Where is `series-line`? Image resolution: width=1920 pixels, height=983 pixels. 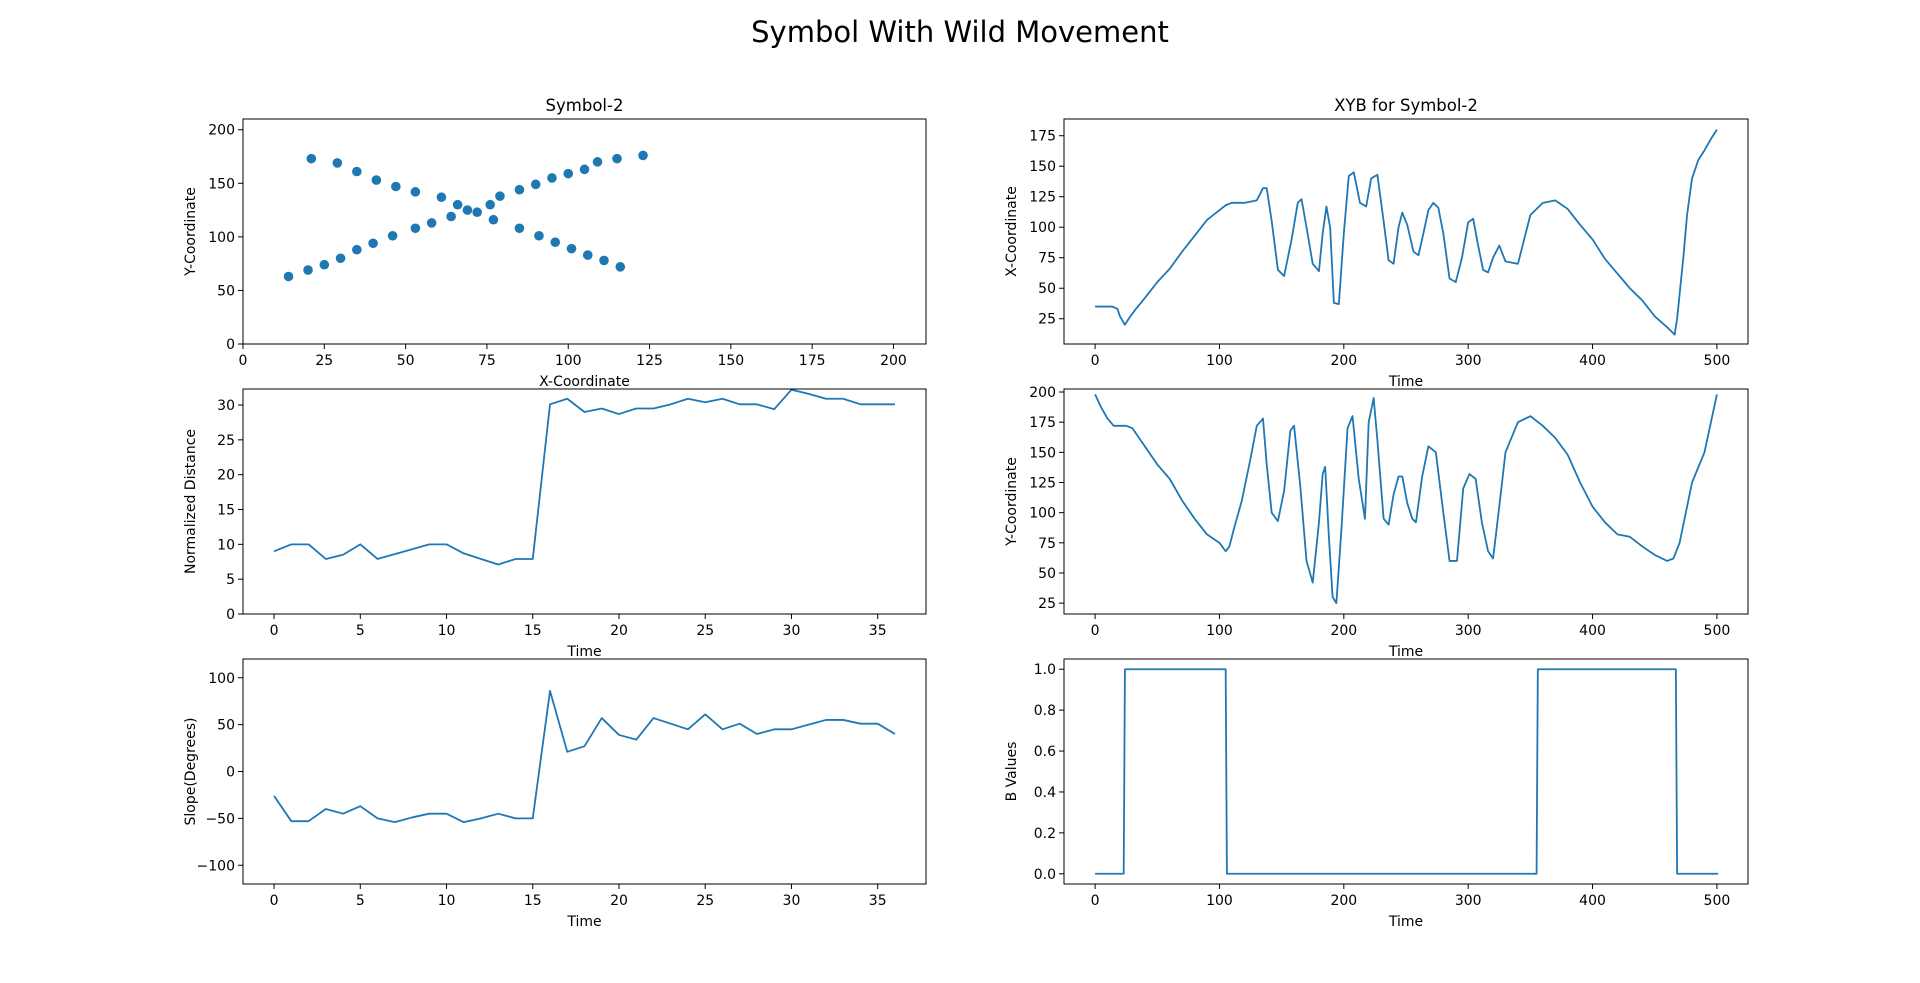 series-line is located at coordinates (584, 477).